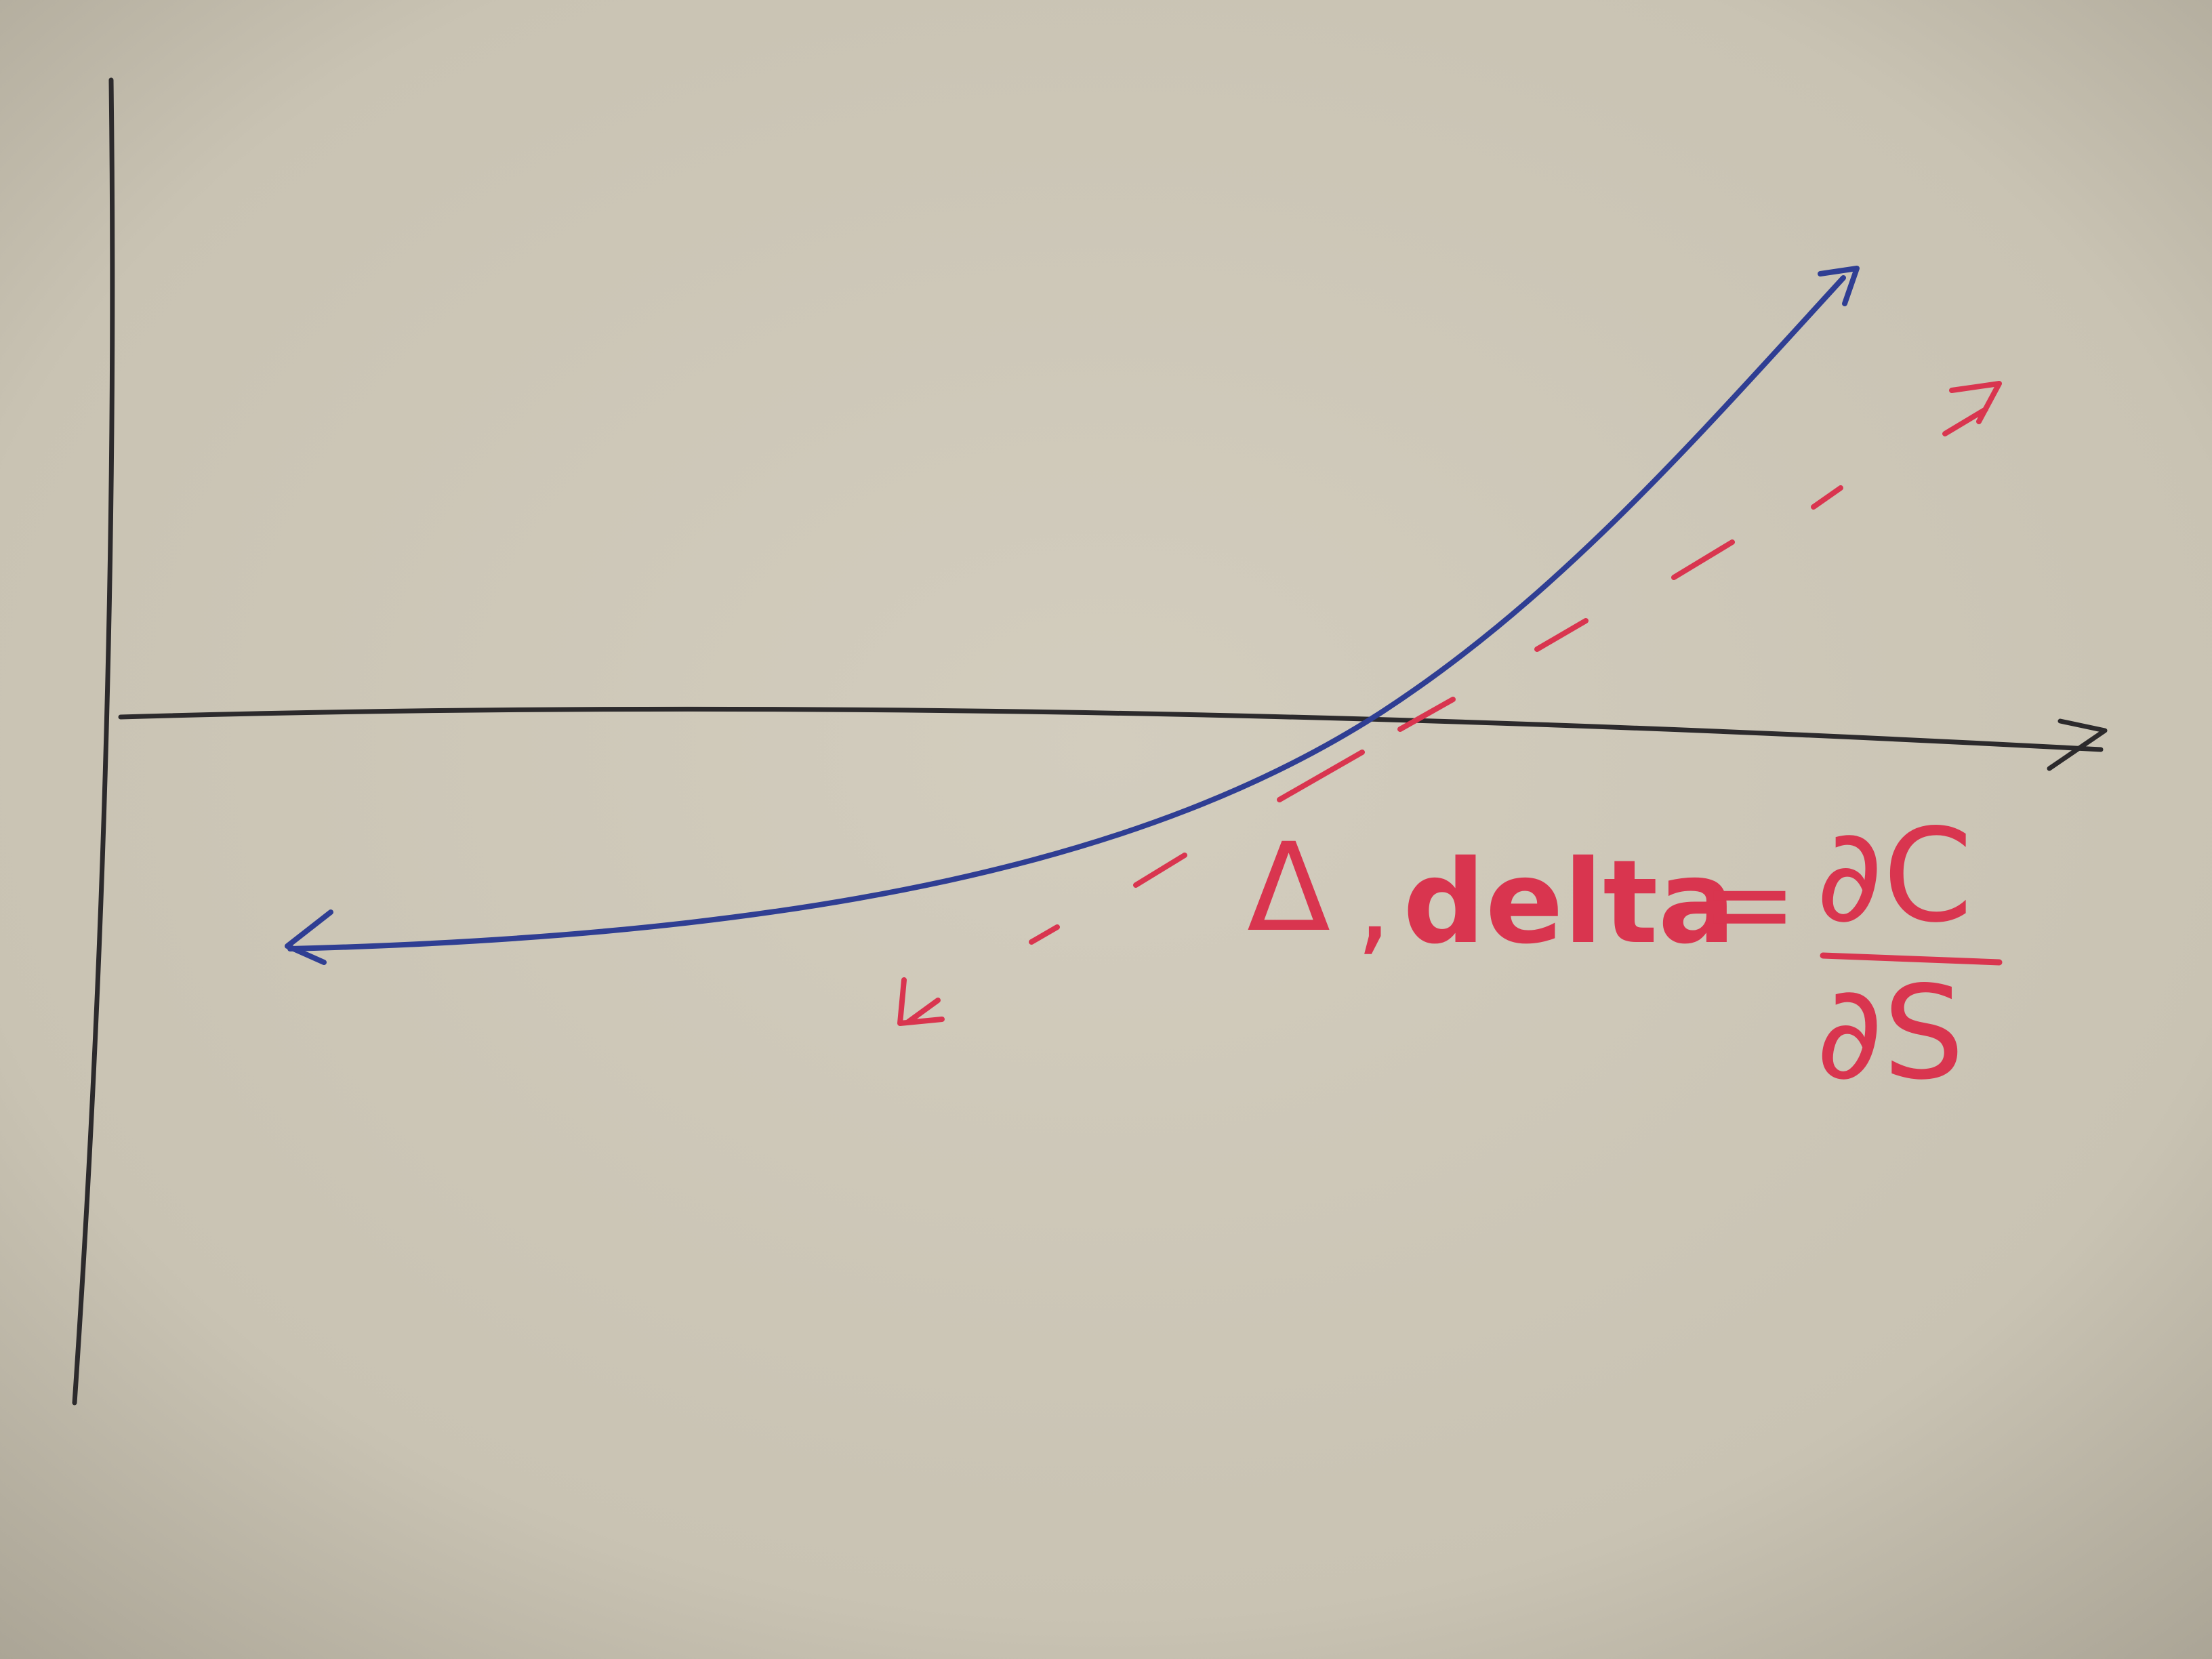 The height and width of the screenshot is (1659, 2212). What do you see at coordinates (1894, 876) in the screenshot?
I see `fraction-numerator: ∂C` at bounding box center [1894, 876].